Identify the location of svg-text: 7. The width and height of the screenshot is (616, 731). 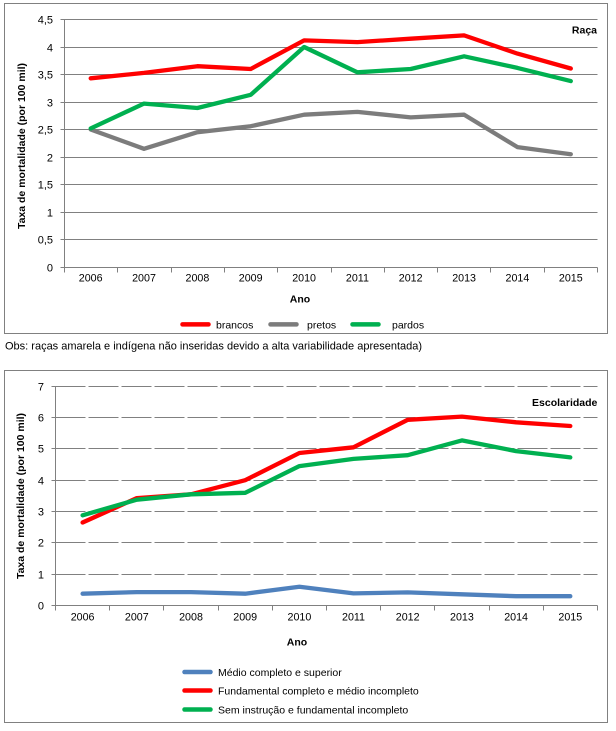
(41, 388).